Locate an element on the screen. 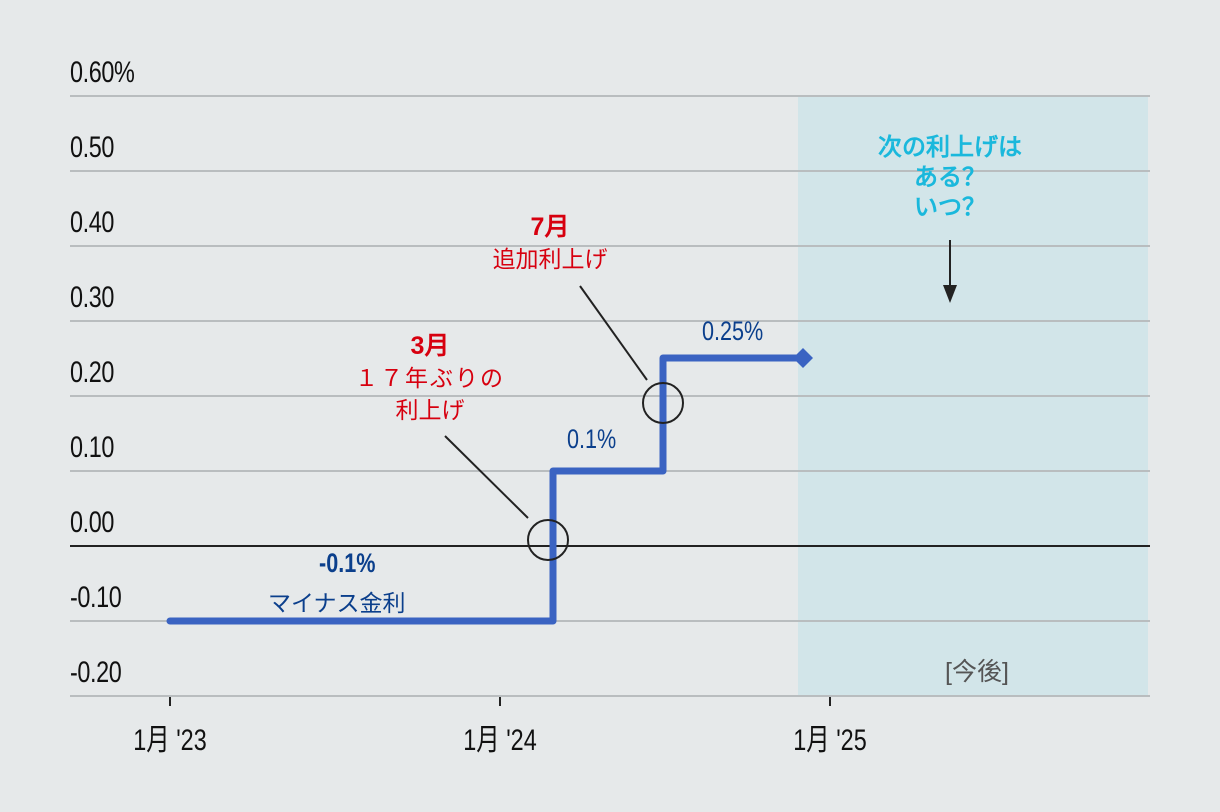  march-line2: 利上げ is located at coordinates (430, 410).